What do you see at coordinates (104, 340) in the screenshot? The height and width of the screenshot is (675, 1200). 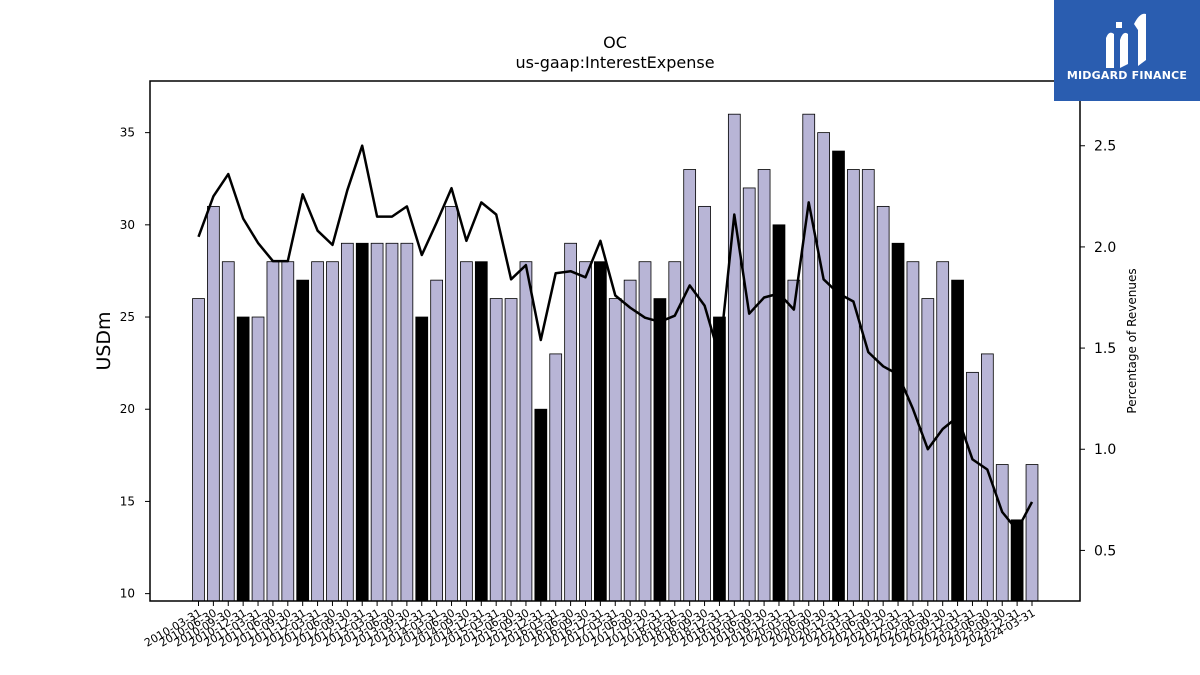 I see `y-axis-label: USDm` at bounding box center [104, 340].